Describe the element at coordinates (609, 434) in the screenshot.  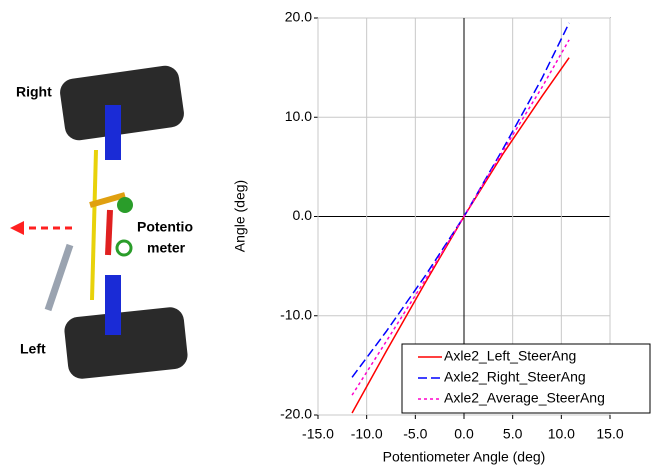
I see `x-tick-label: 15.0` at that location.